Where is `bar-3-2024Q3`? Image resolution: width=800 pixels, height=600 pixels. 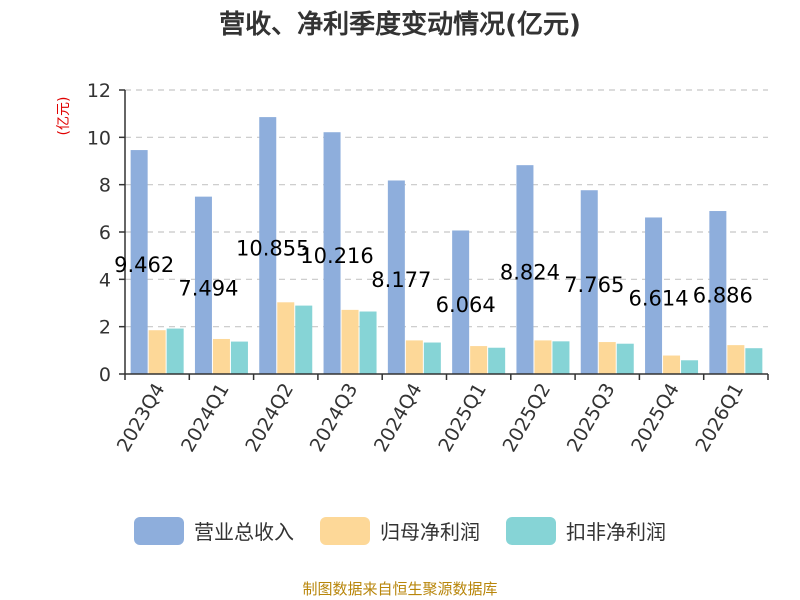 bar-3-2024Q3 is located at coordinates (368, 342).